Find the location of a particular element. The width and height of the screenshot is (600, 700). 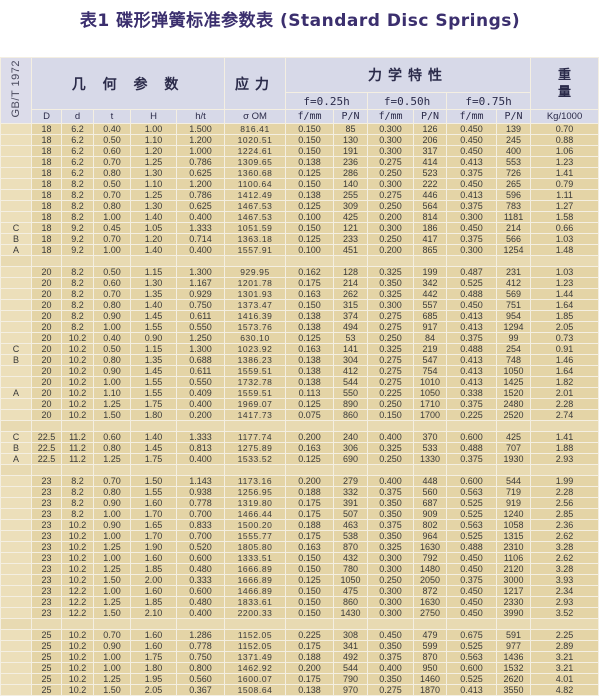

cell-weight: 2.28 is located at coordinates (565, 404).